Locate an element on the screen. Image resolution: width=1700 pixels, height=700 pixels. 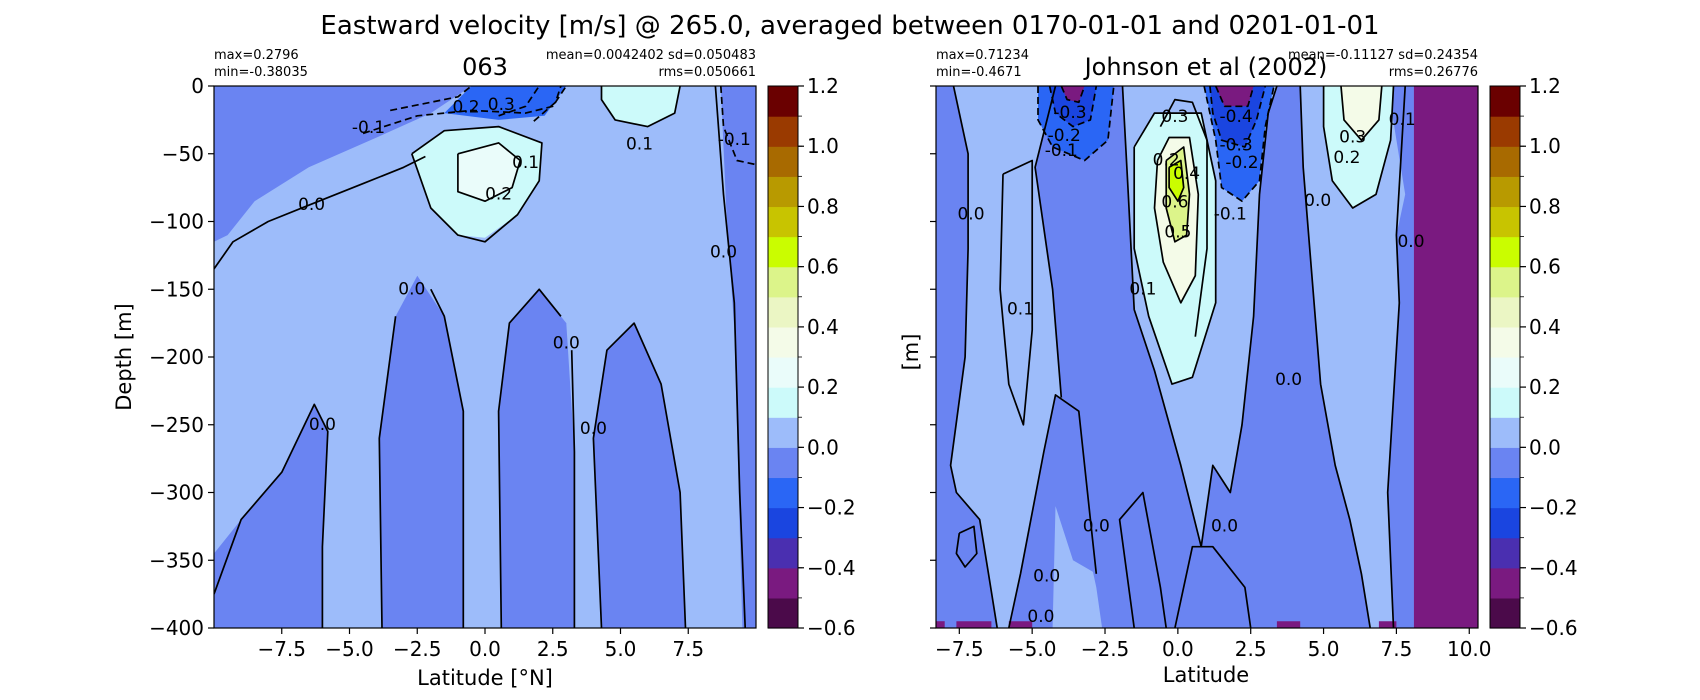
contour-label: -0.3 is located at coordinates (1069, 113).